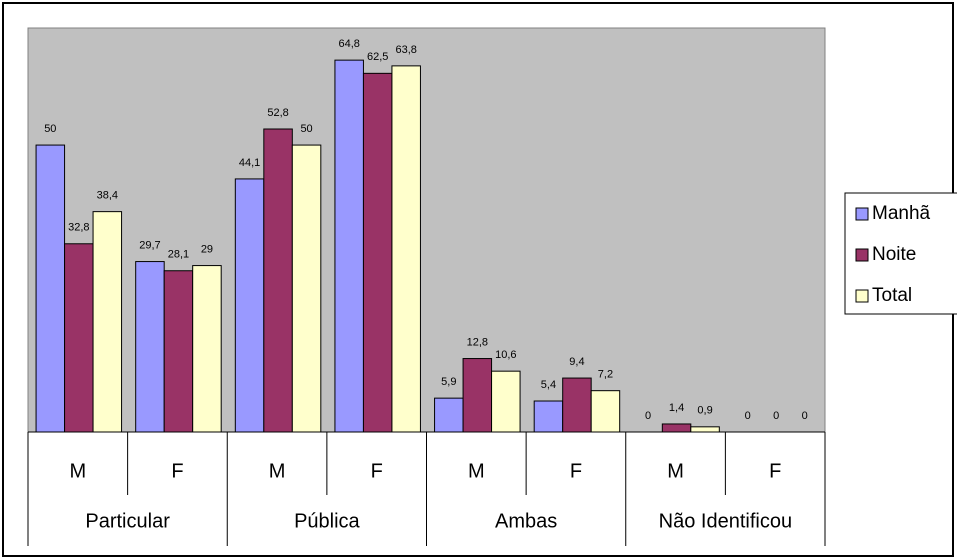 Image resolution: width=957 pixels, height=560 pixels. Describe the element at coordinates (348, 44) in the screenshot. I see `data-label: 64,8` at that location.